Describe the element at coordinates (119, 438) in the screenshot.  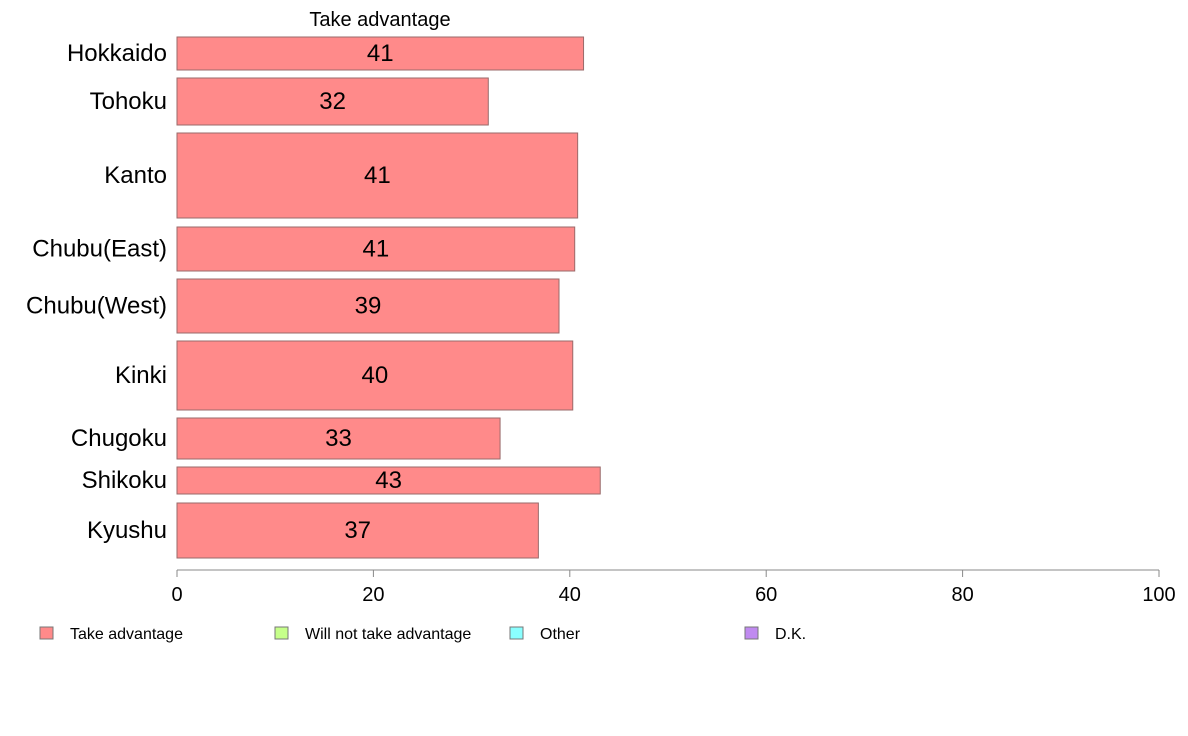
I see `category-label: Chugoku` at that location.